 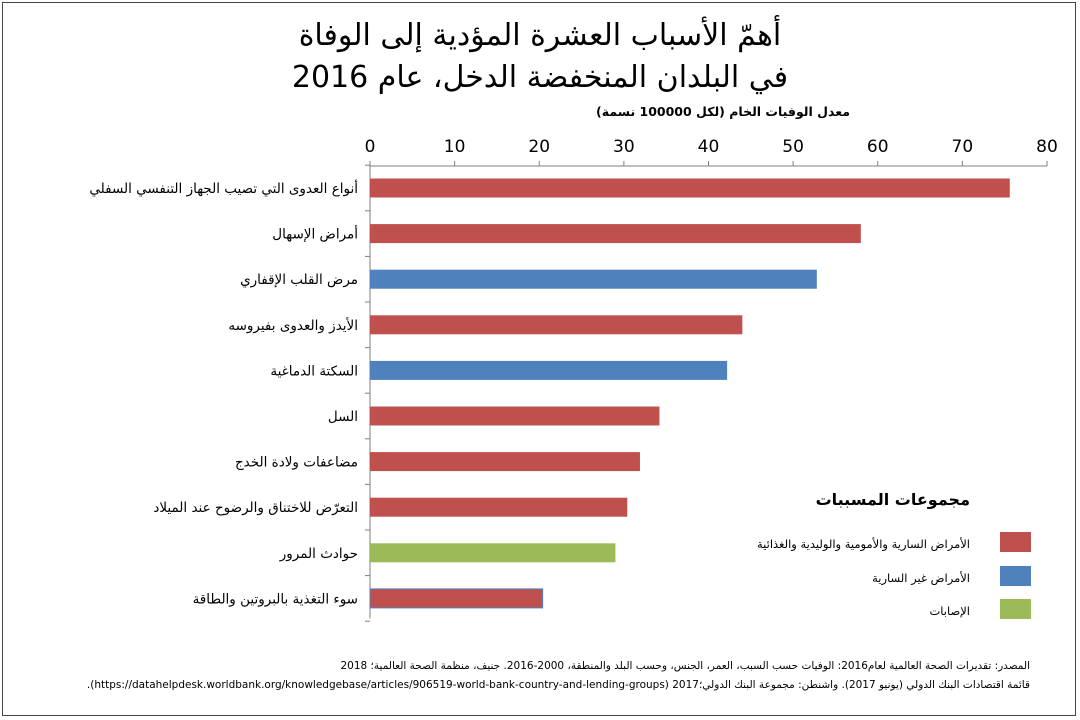 I want to click on x-tick-label-20: 20, so click(x=539, y=147).